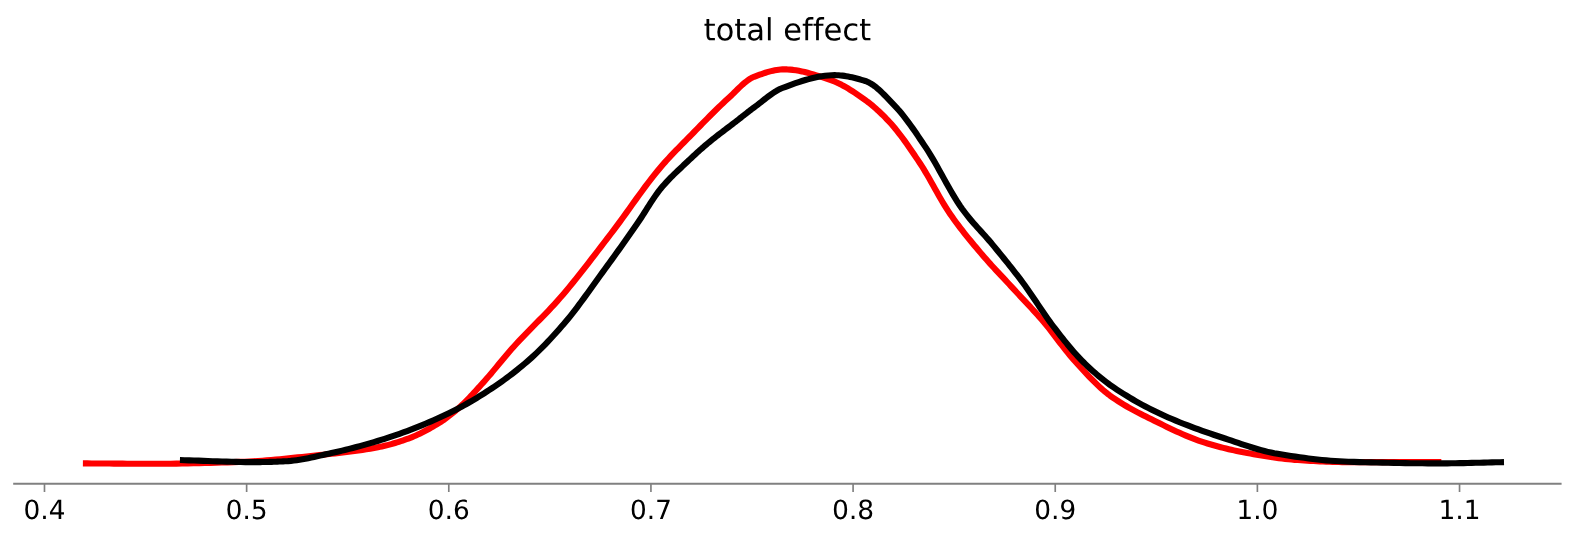  I want to click on x-tick-label: 0.8, so click(853, 509).